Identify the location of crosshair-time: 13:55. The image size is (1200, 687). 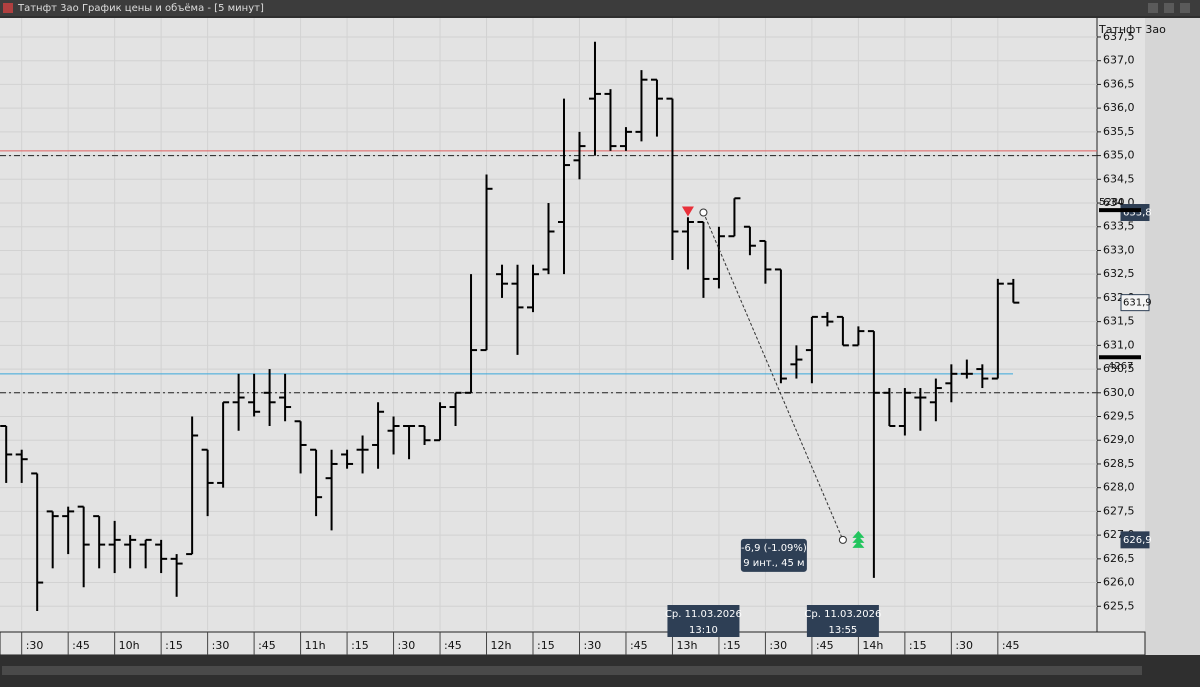
(842, 630).